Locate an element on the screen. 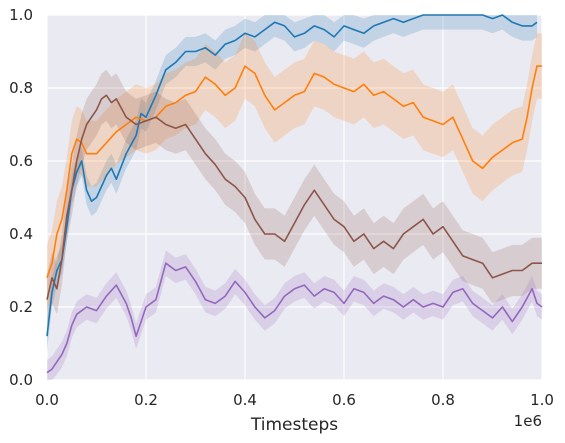  x-tick-label: 0.2 is located at coordinates (146, 400).